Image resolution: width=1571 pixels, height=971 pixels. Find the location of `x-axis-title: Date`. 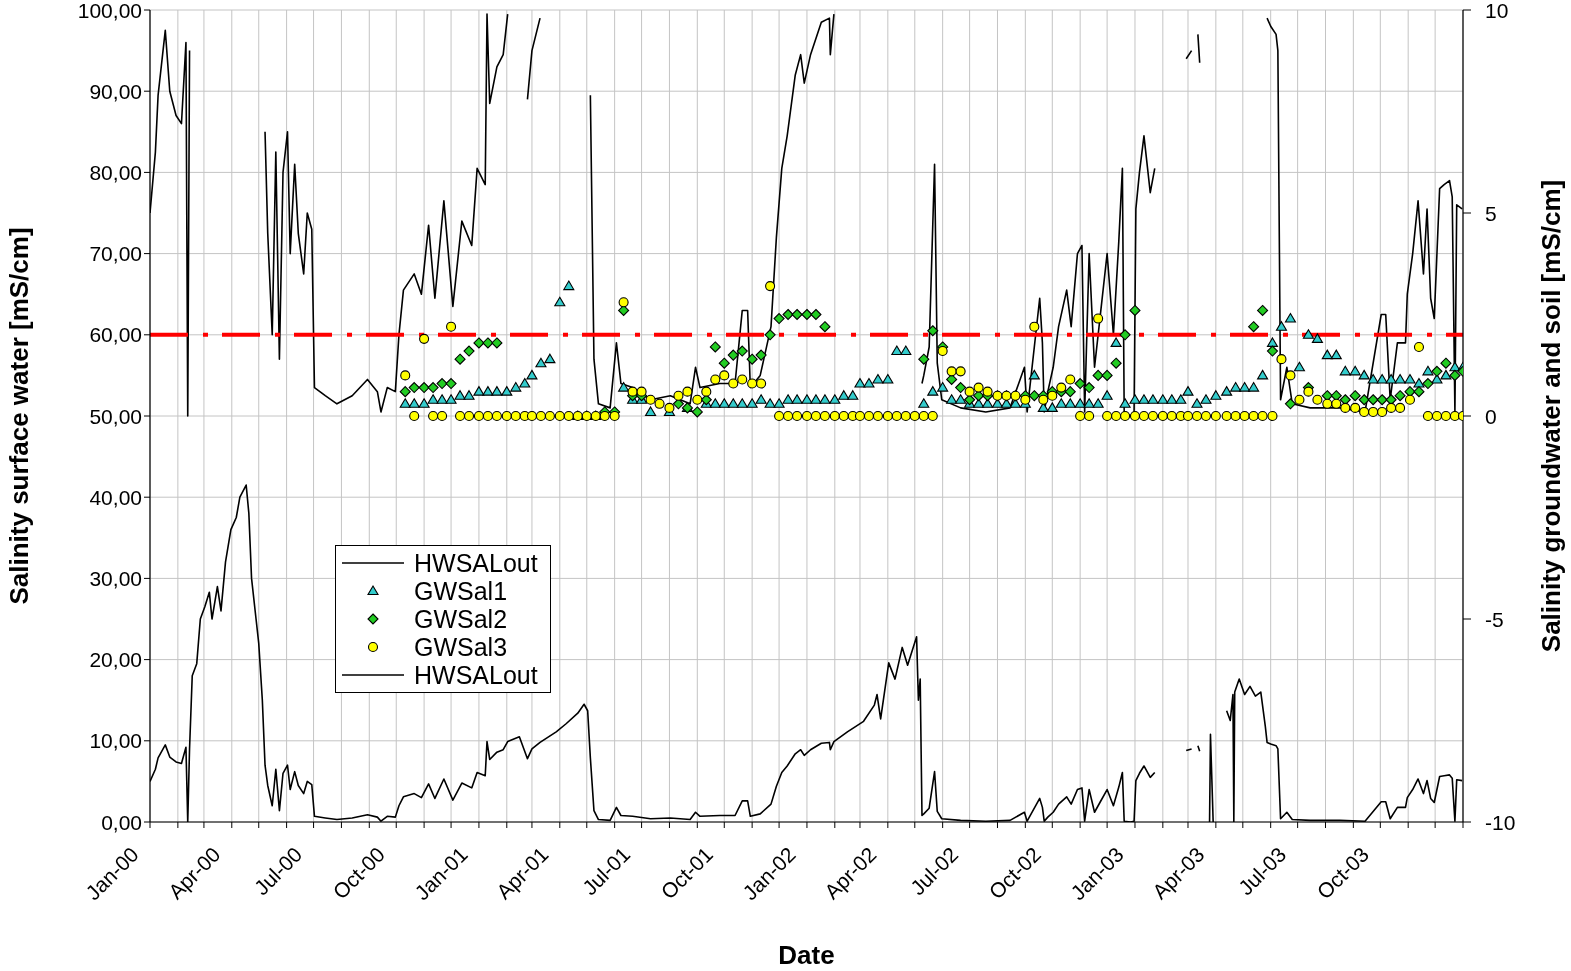

x-axis-title: Date is located at coordinates (806, 955).